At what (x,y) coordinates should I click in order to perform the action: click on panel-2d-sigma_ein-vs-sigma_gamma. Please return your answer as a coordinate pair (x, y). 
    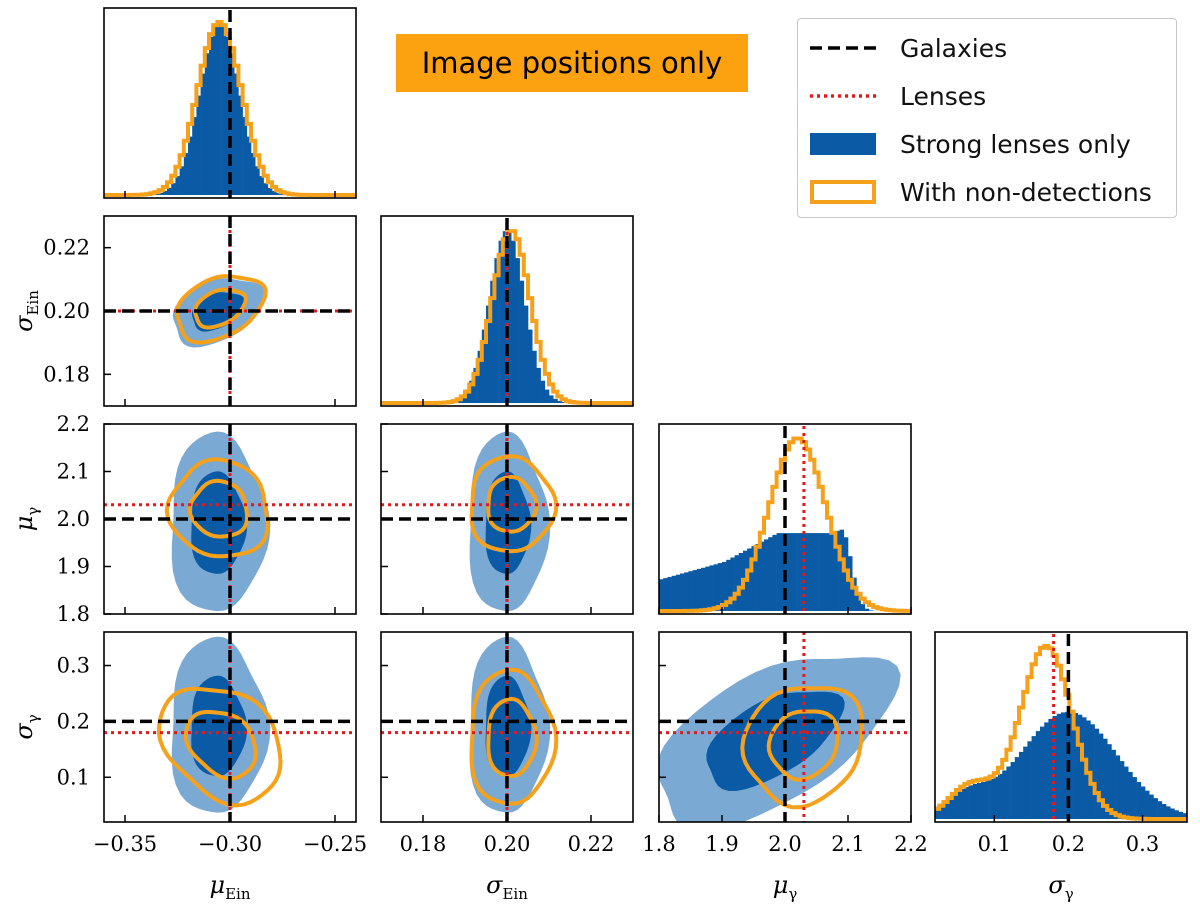
    Looking at the image, I should click on (507, 727).